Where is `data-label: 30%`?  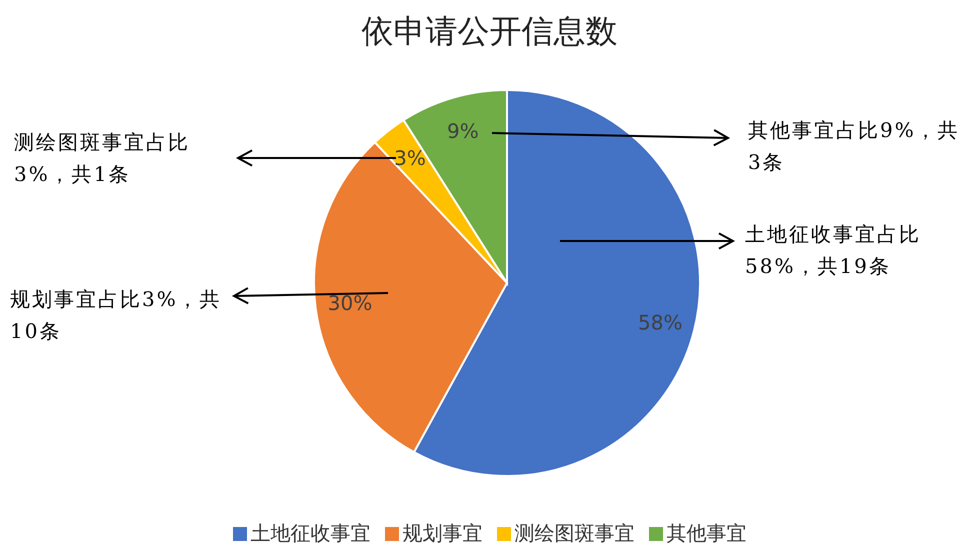 data-label: 30% is located at coordinates (350, 302).